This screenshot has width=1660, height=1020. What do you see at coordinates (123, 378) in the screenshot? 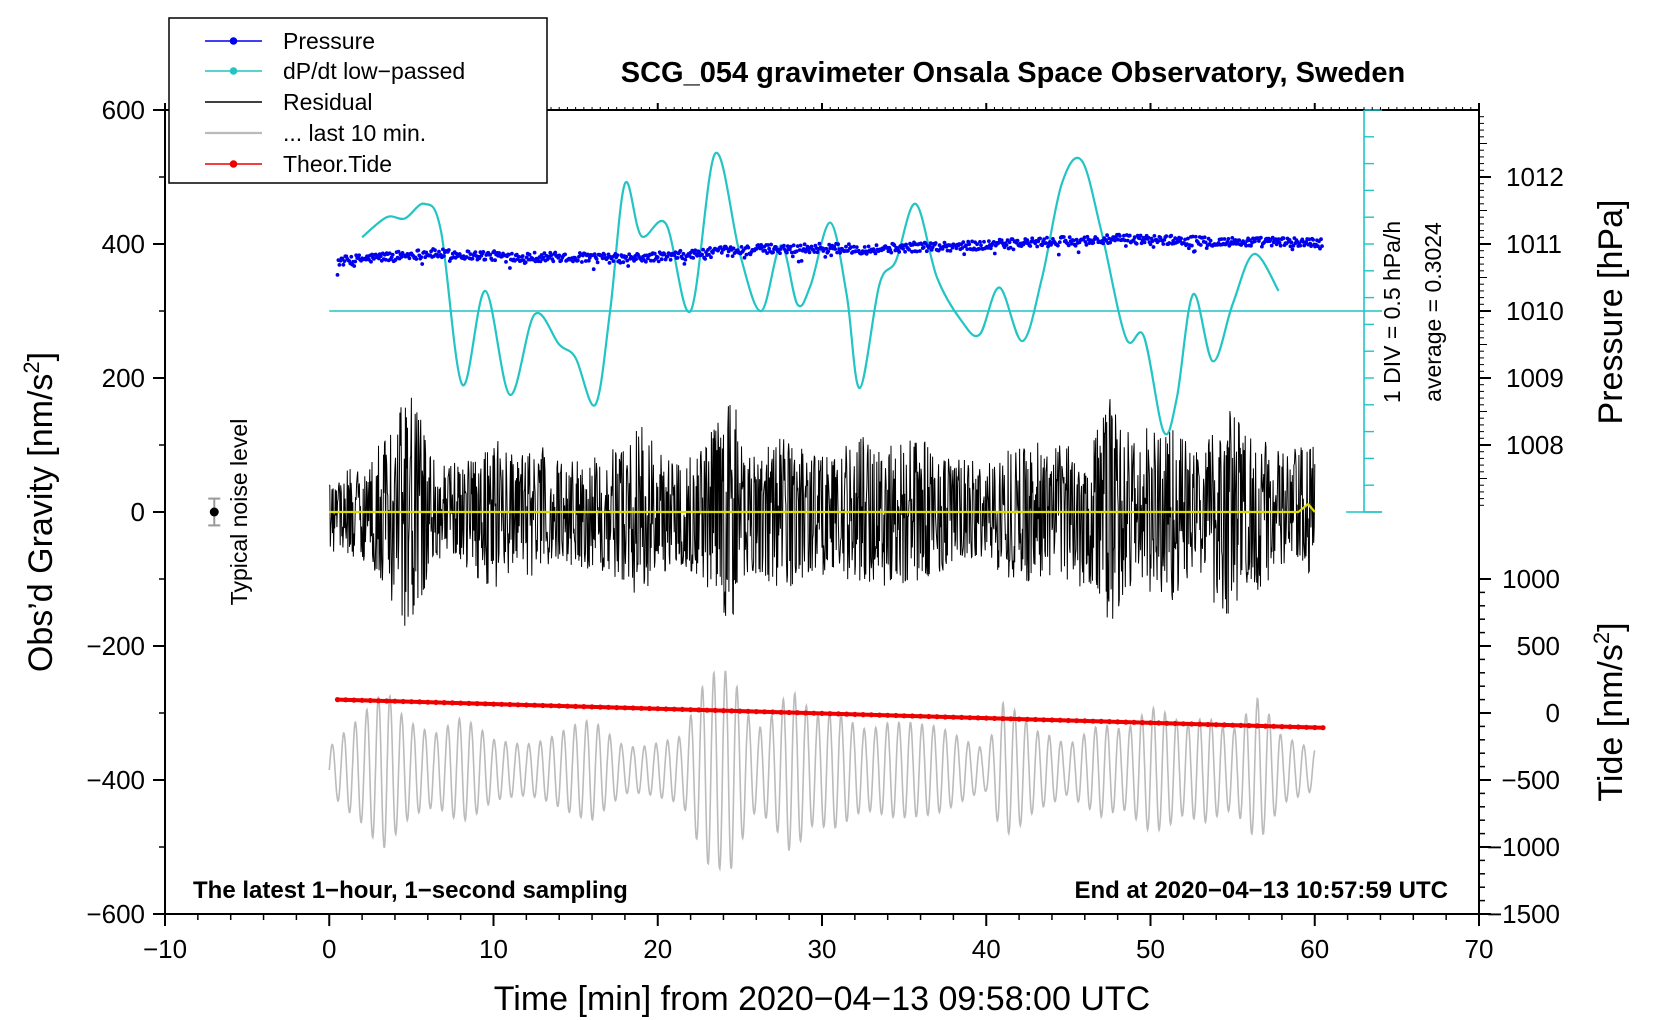
I see `y-tick-label: 200` at bounding box center [123, 378].